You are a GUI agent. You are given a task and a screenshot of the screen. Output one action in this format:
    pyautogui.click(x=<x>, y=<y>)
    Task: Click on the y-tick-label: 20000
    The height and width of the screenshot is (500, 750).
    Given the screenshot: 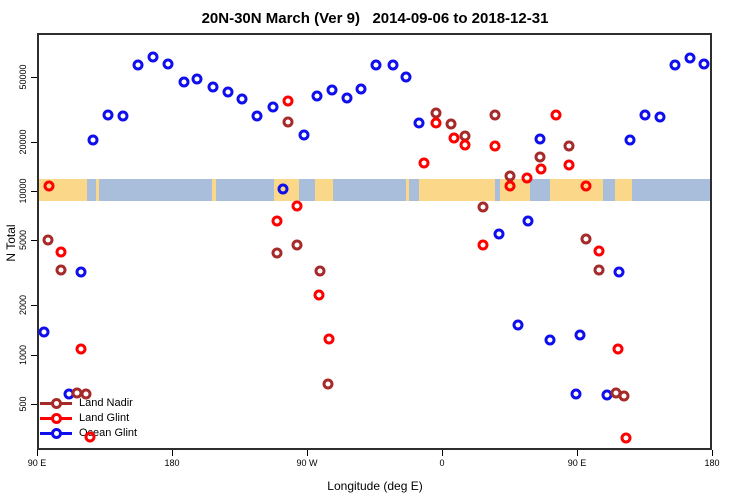 What is the action you would take?
    pyautogui.click(x=23, y=142)
    